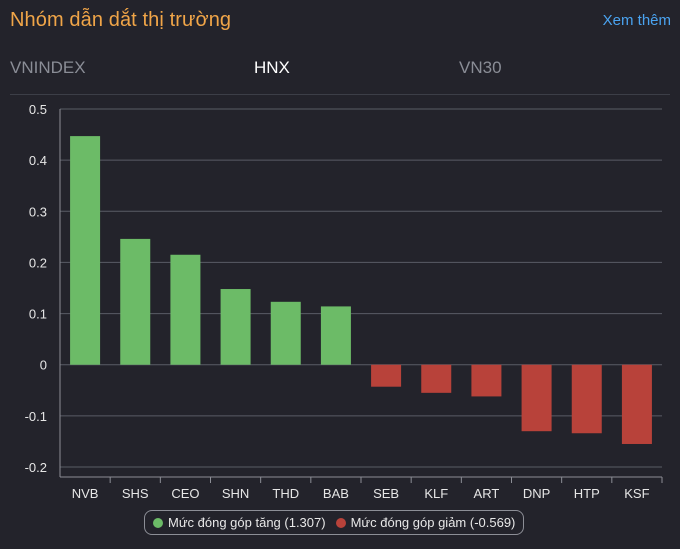 The height and width of the screenshot is (549, 680). What do you see at coordinates (433, 522) in the screenshot?
I see `legend-negative-label: Mức đóng góp giảm (-0.569)` at bounding box center [433, 522].